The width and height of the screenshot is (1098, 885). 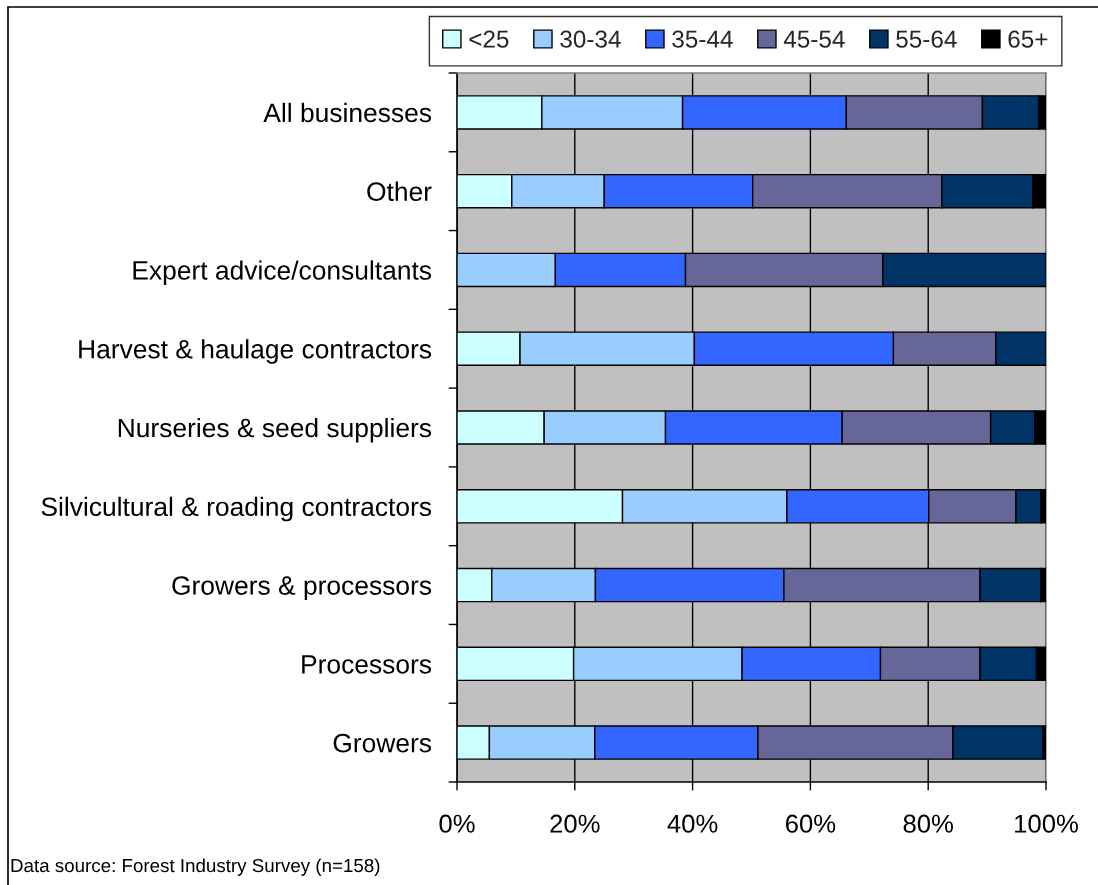 I want to click on y-tick-label: Growers & processors, so click(x=302, y=588).